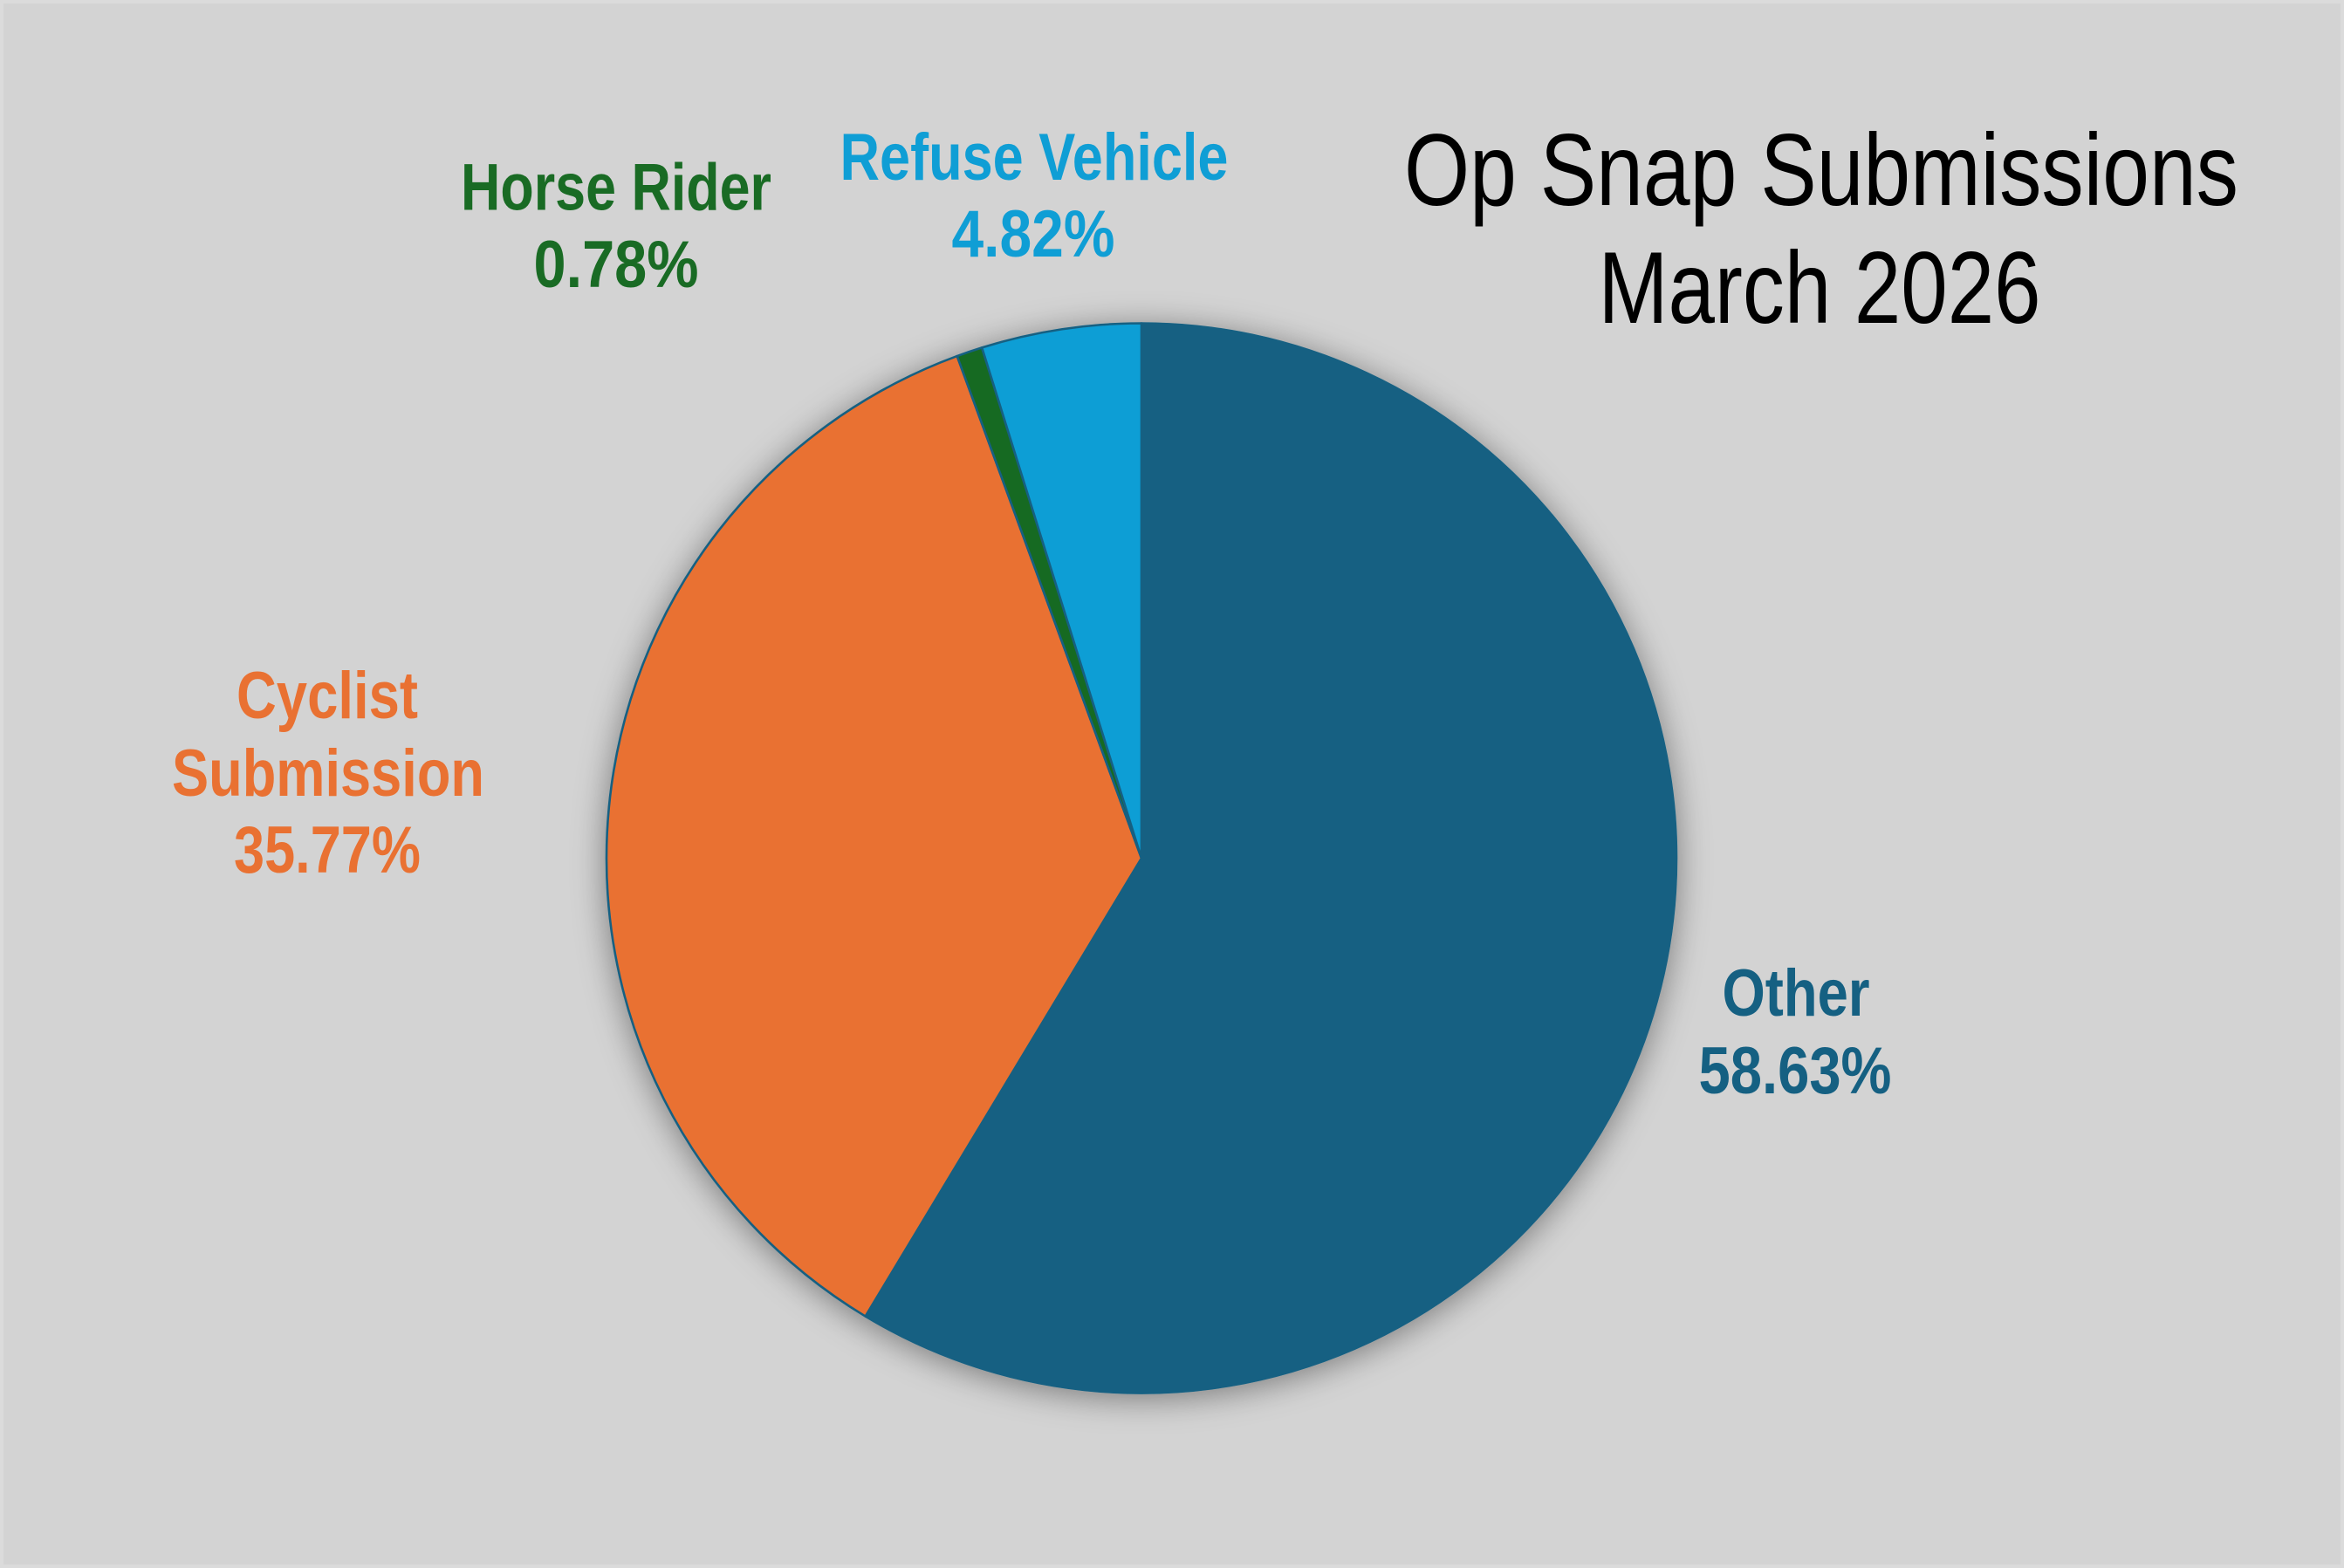 The width and height of the screenshot is (2344, 1568). Describe the element at coordinates (616, 188) in the screenshot. I see `svg-text: Horse Rider` at that location.